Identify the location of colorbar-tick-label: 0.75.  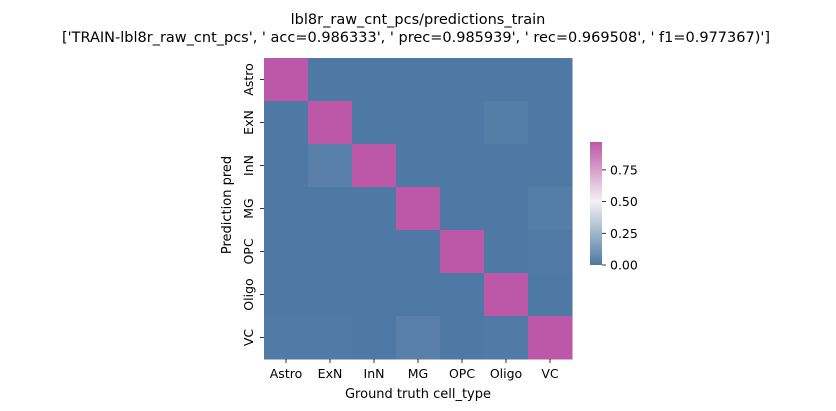
(624, 169).